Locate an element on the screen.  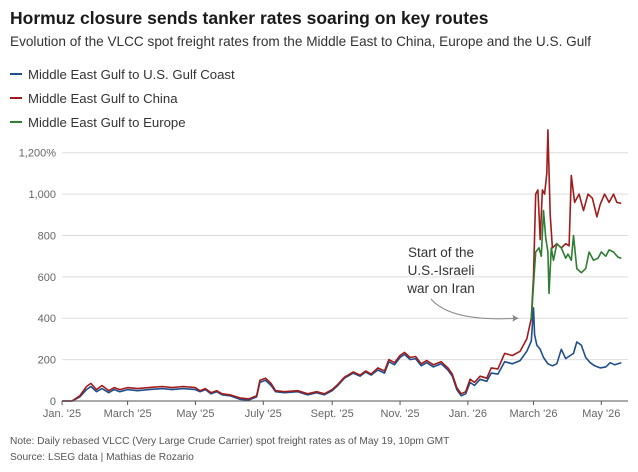
x-tick-label: May '25 is located at coordinates (195, 414).